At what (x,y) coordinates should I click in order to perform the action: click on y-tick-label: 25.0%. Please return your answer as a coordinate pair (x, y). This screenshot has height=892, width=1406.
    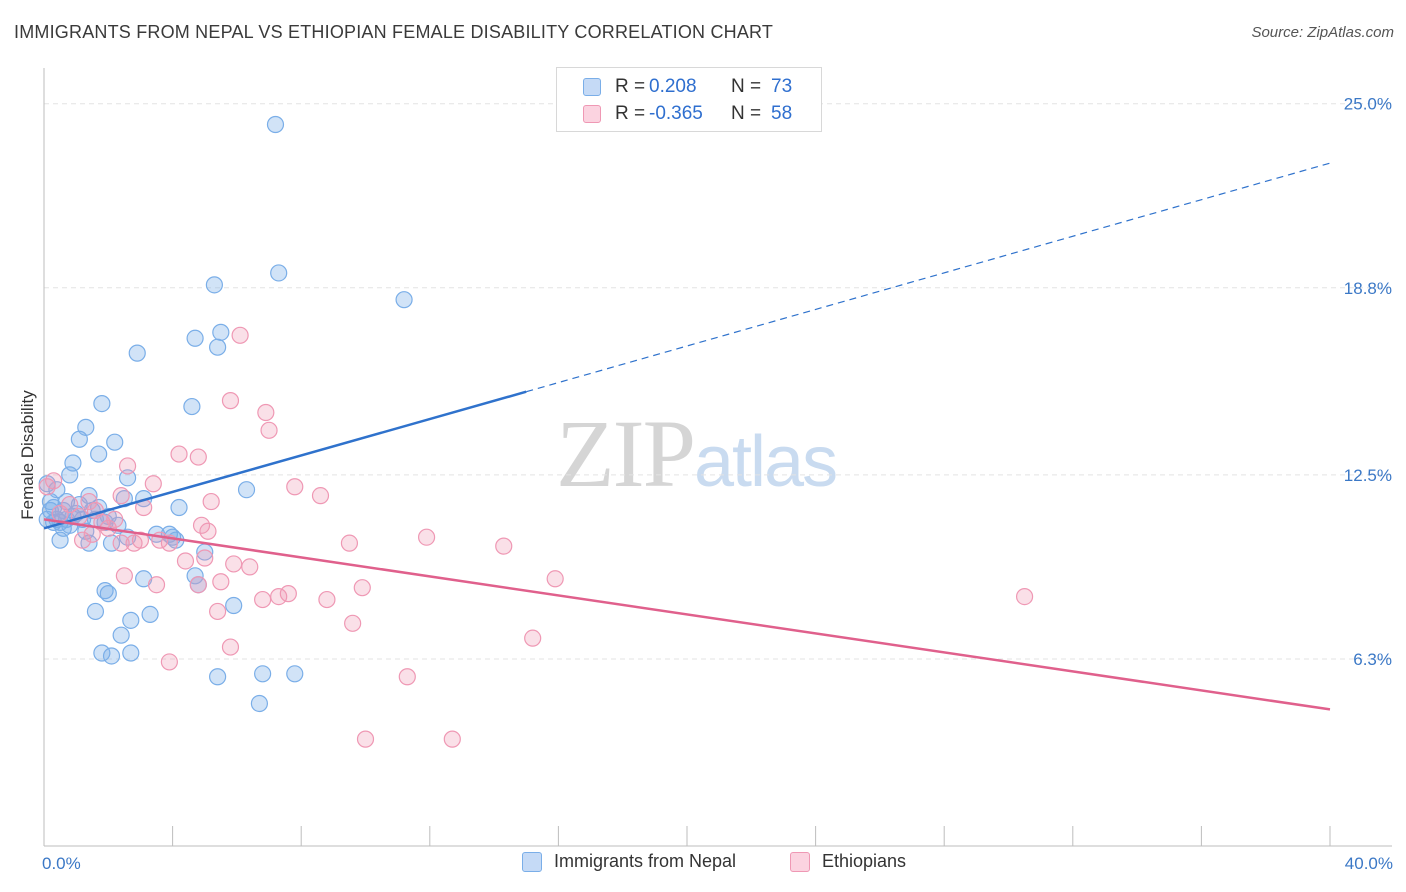
    Looking at the image, I should click on (1368, 104).